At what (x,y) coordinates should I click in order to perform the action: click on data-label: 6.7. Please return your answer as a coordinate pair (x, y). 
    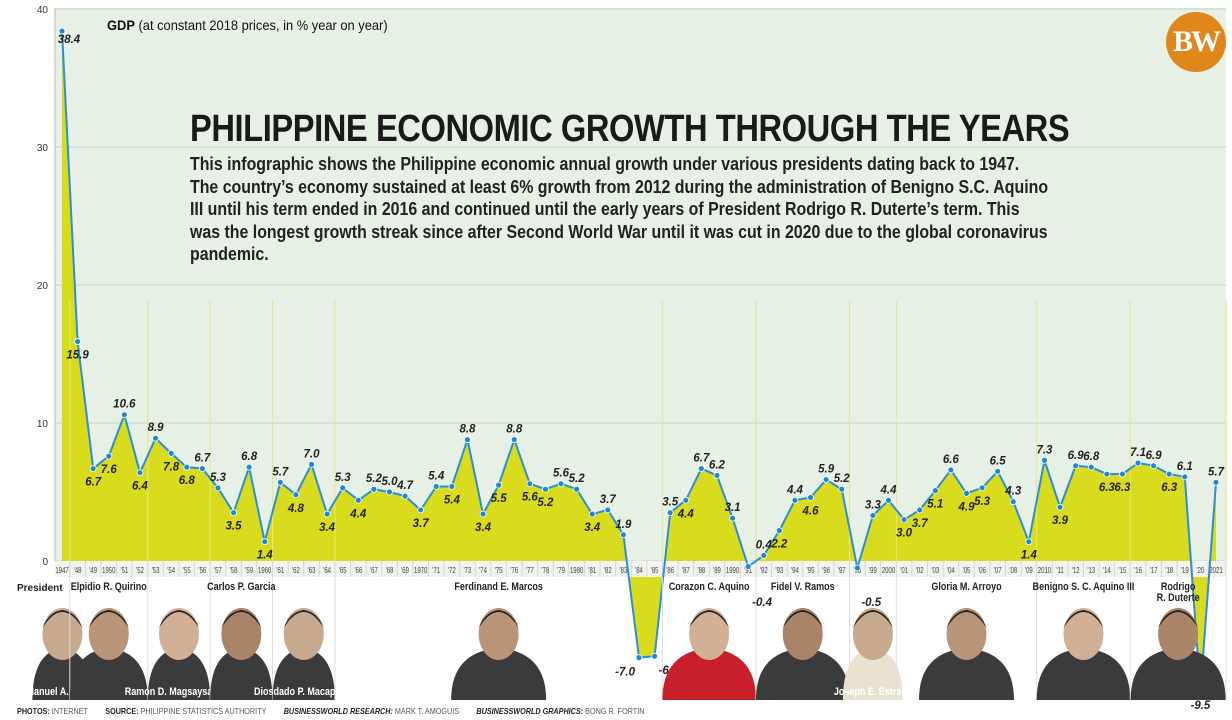
    Looking at the image, I should click on (93, 483).